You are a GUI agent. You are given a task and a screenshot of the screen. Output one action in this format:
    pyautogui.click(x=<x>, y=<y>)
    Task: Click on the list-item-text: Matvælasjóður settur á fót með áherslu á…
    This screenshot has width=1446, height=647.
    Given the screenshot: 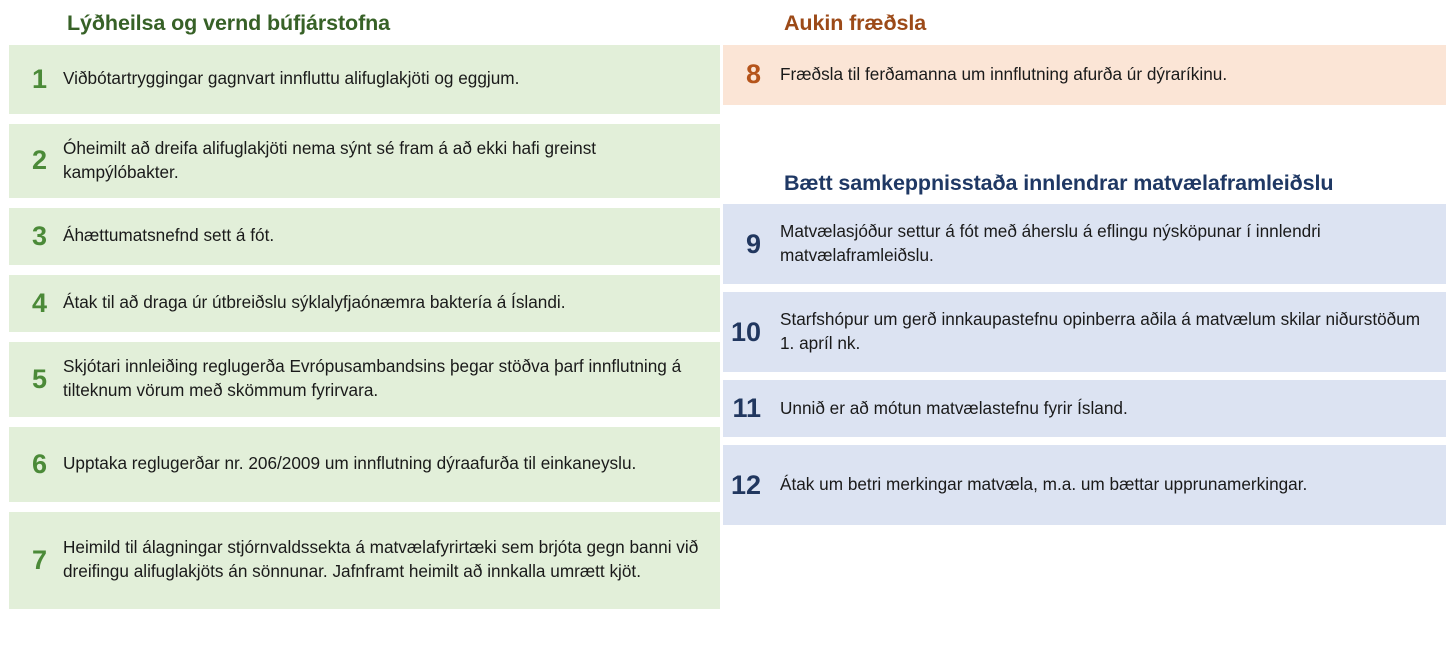 What is the action you would take?
    pyautogui.click(x=1050, y=243)
    